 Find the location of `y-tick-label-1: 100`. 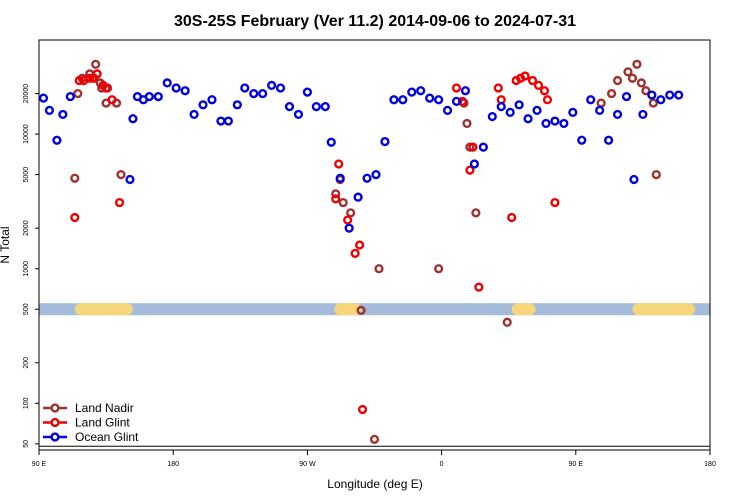

y-tick-label-1: 100 is located at coordinates (26, 403).